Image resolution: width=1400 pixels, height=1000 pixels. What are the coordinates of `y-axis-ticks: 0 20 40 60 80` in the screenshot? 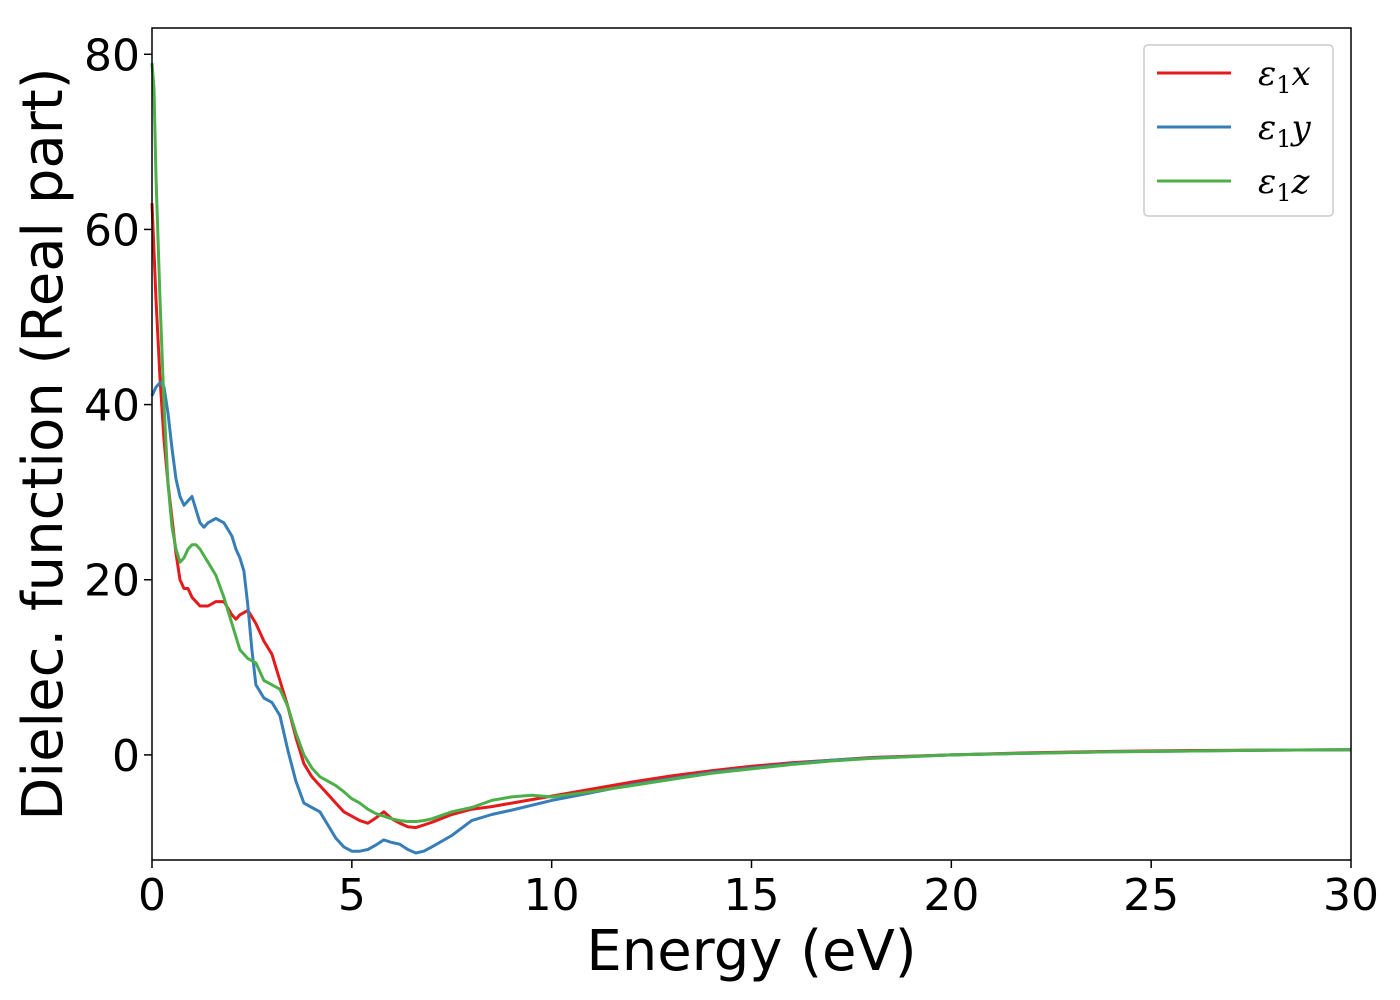 It's located at (118, 406).